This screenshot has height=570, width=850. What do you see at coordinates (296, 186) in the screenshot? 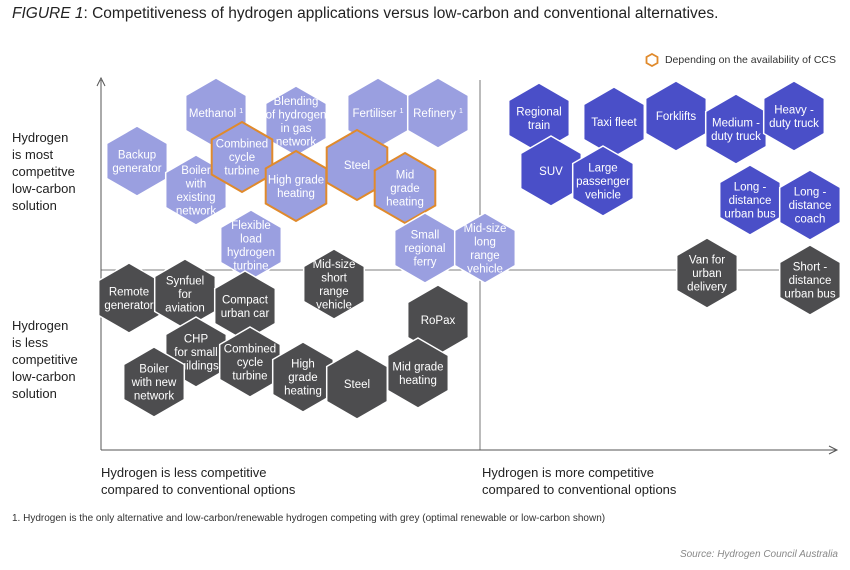
I see `hexagon-high-grade-top: High grade heating` at bounding box center [296, 186].